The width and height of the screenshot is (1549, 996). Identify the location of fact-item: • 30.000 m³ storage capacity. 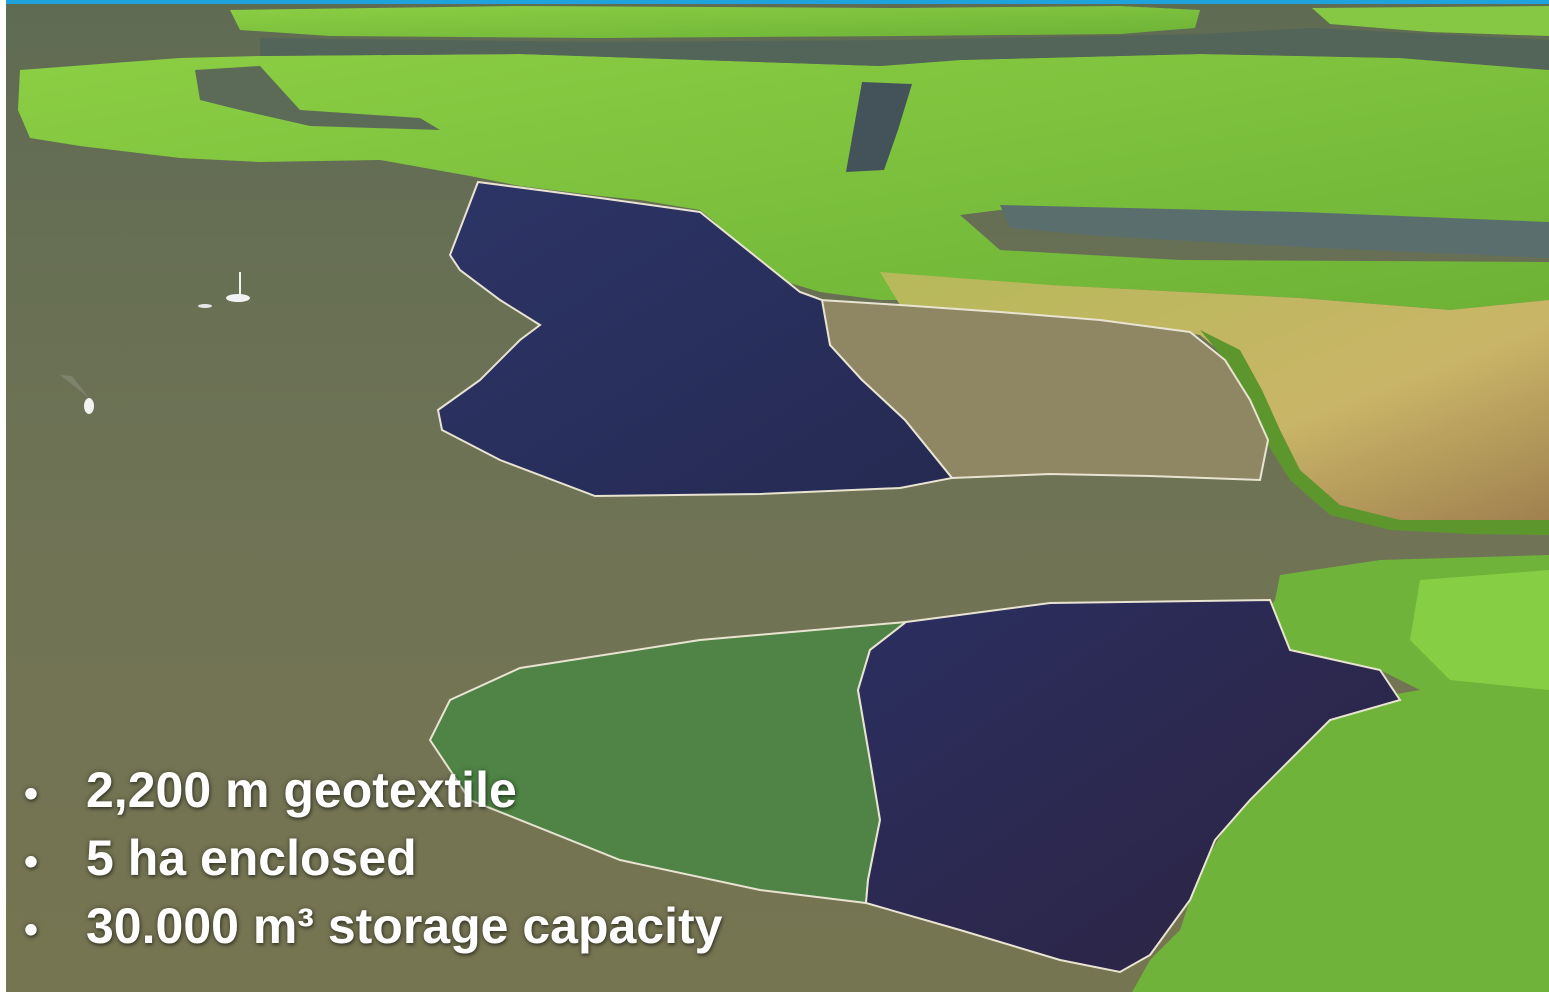
(373, 928).